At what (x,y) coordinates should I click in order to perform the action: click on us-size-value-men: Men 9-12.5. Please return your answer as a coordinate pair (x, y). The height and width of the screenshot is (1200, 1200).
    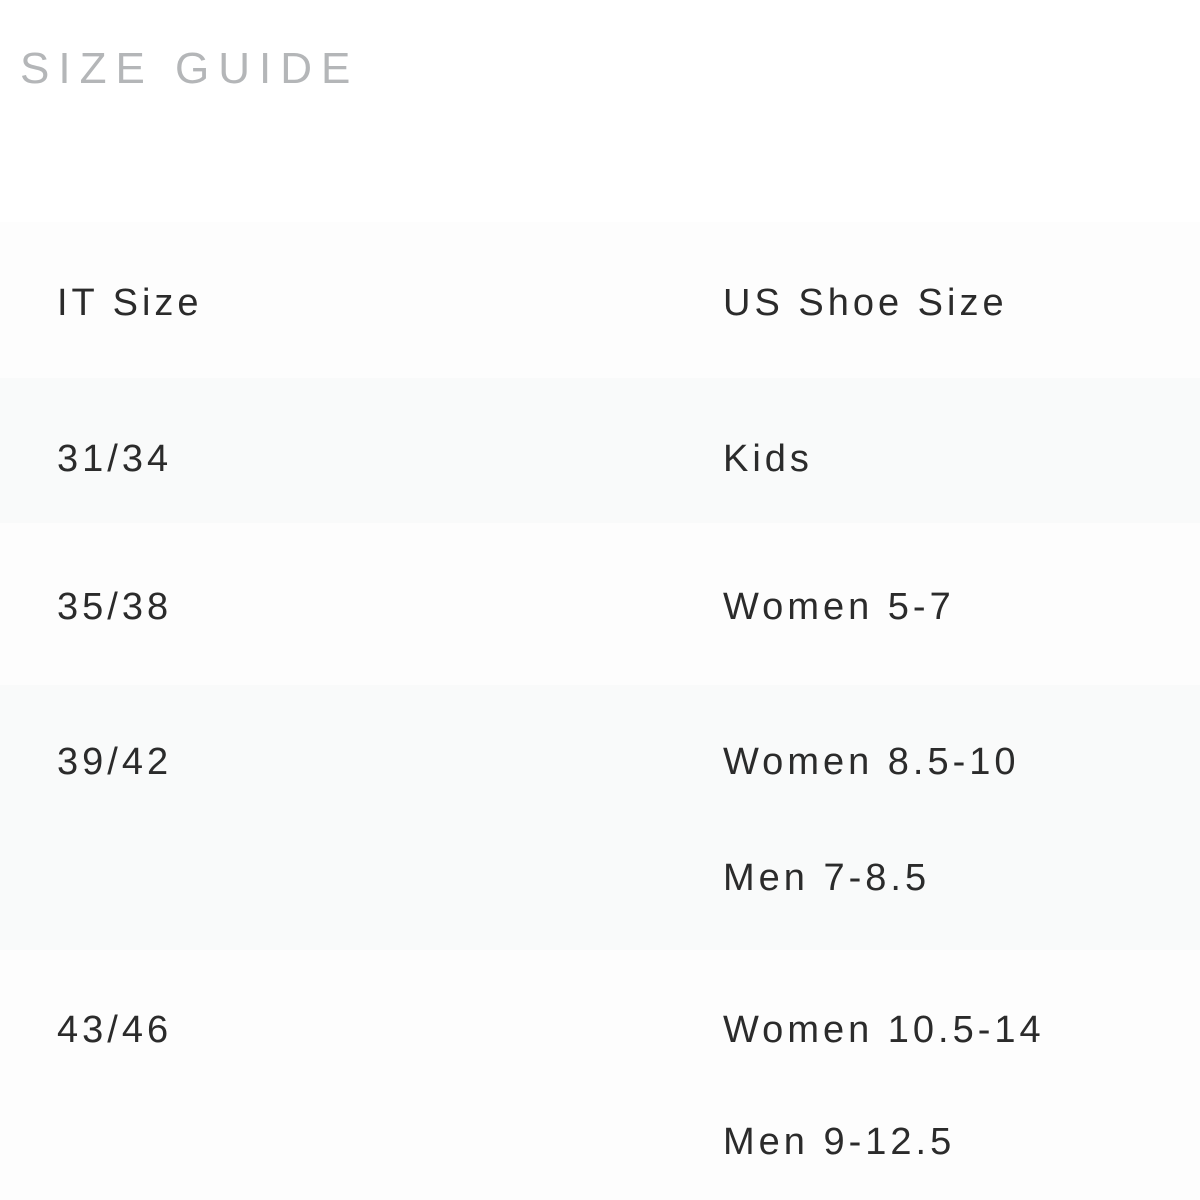
    Looking at the image, I should click on (839, 1142).